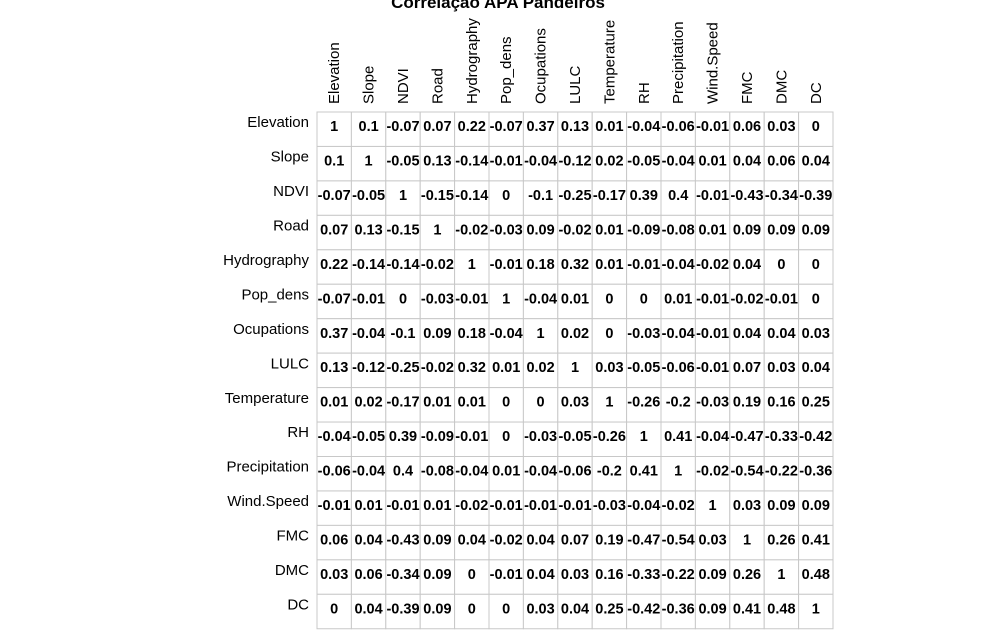 This screenshot has width=1000, height=640. I want to click on cell-fmc-elevation, so click(334, 542).